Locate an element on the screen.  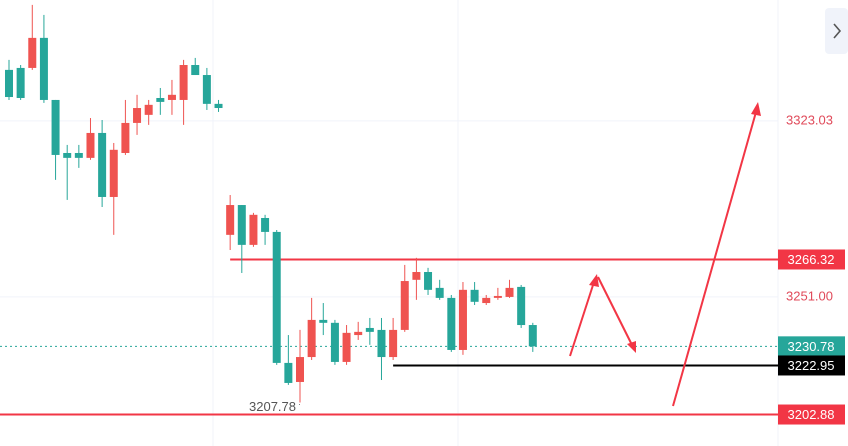
y-tick-label: 3323.03 is located at coordinates (809, 119).